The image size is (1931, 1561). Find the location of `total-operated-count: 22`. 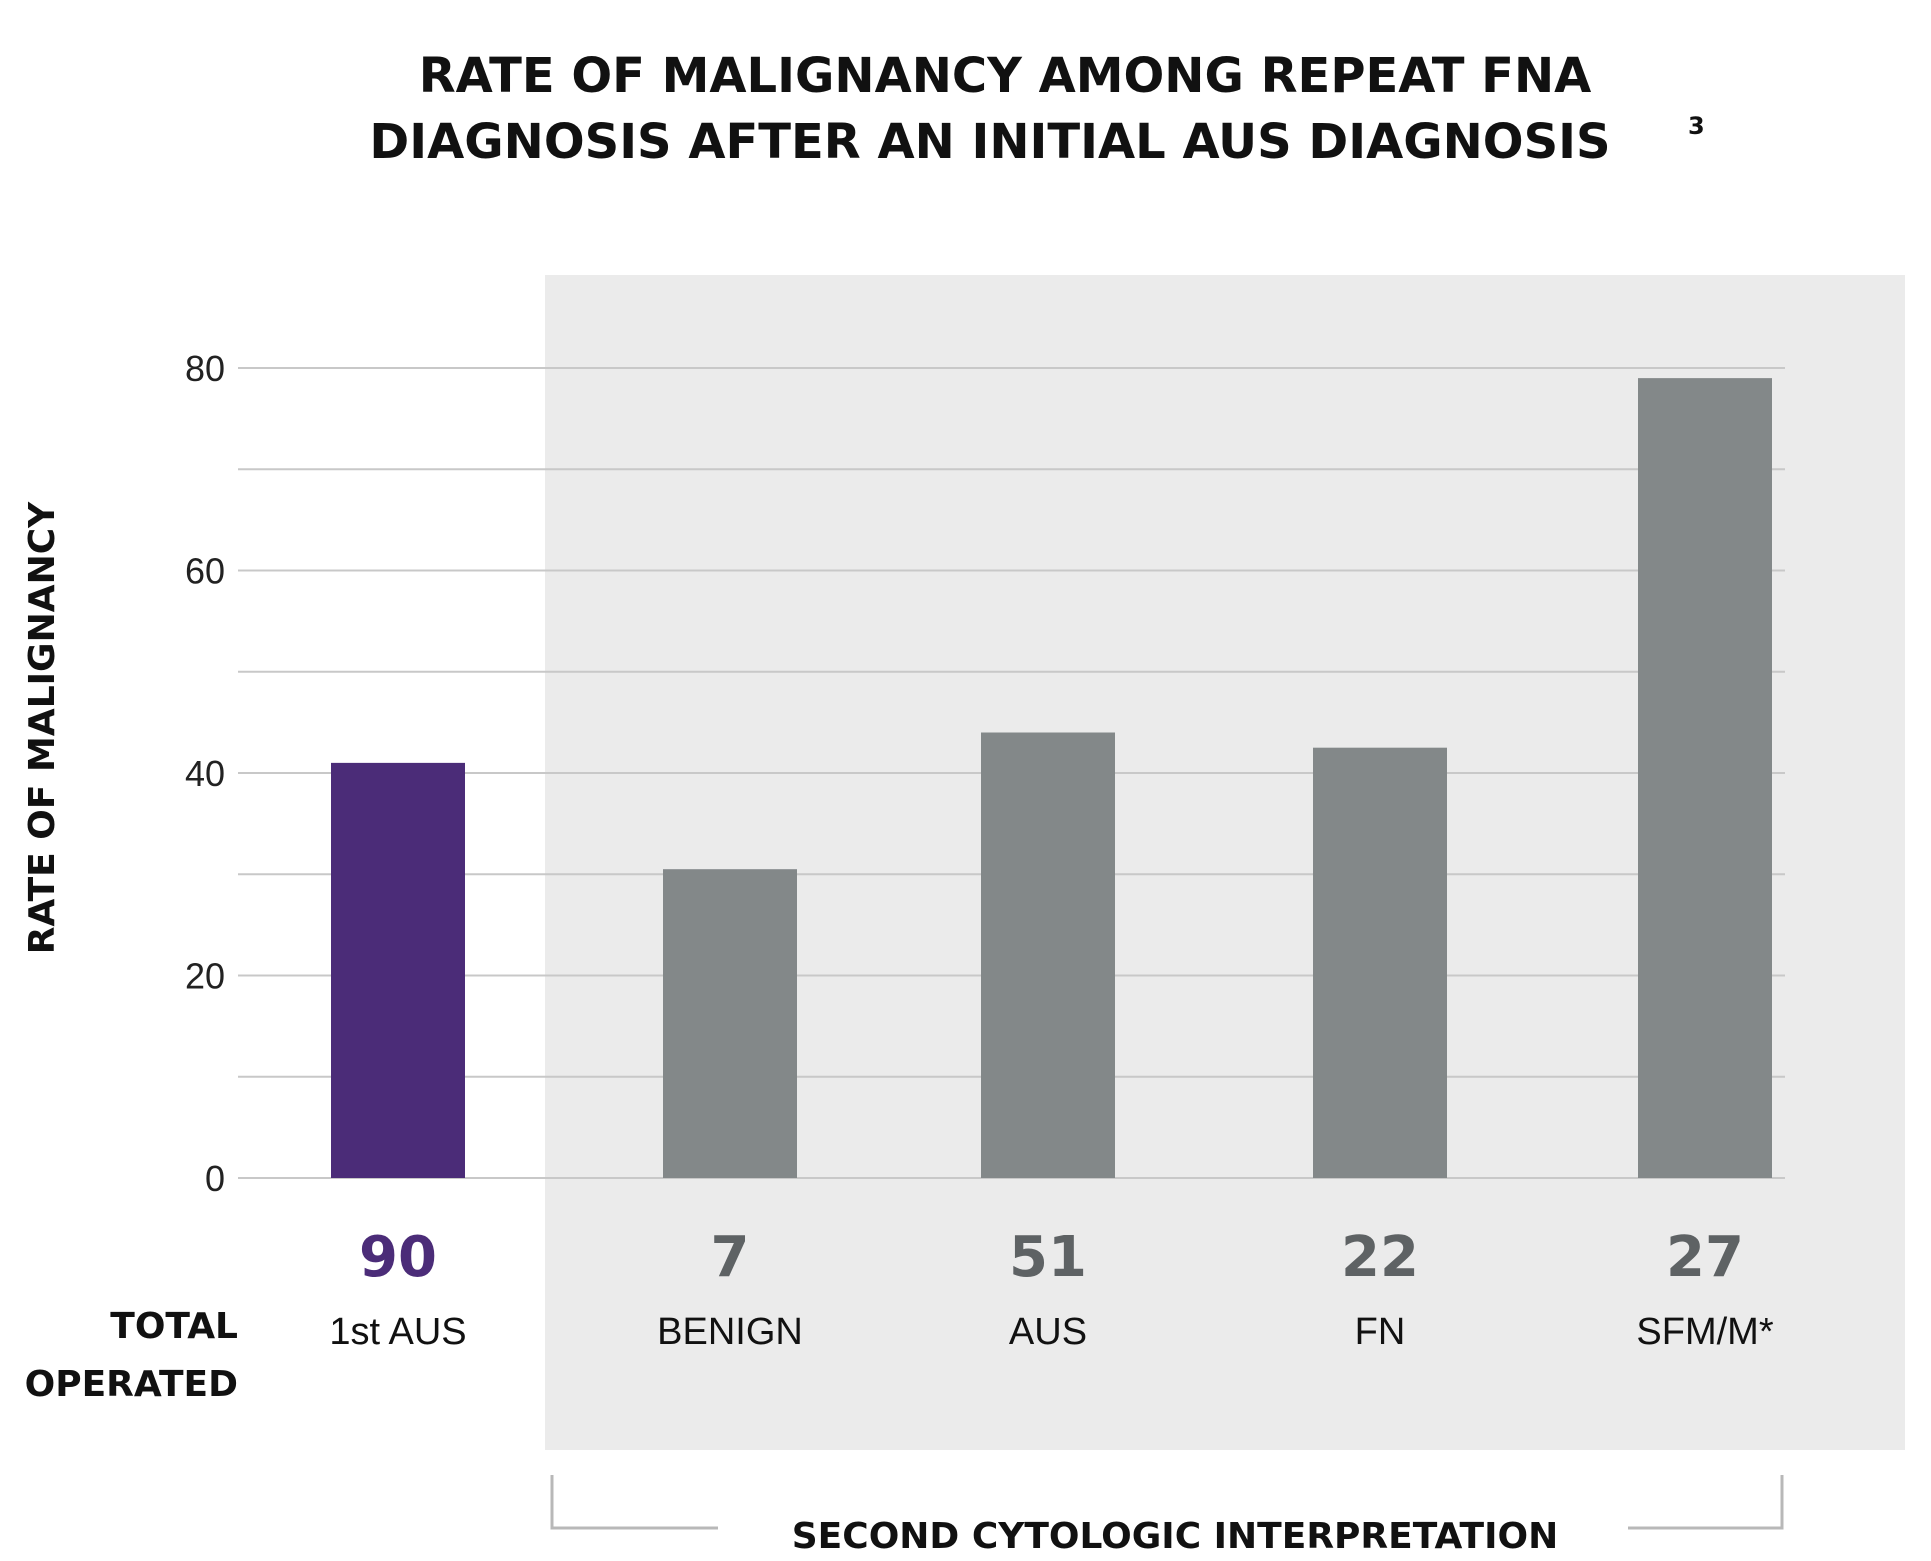

total-operated-count: 22 is located at coordinates (1380, 1257).